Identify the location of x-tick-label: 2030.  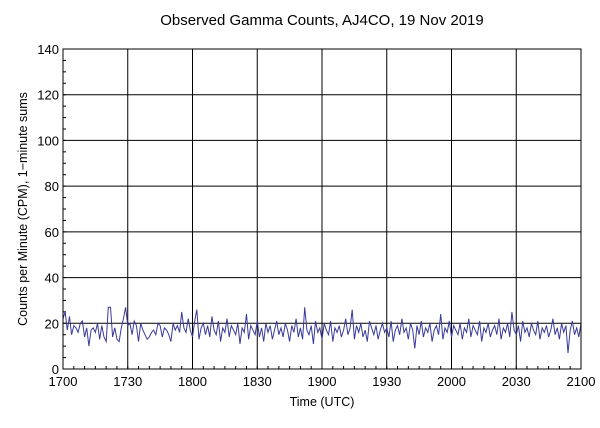
(516, 381).